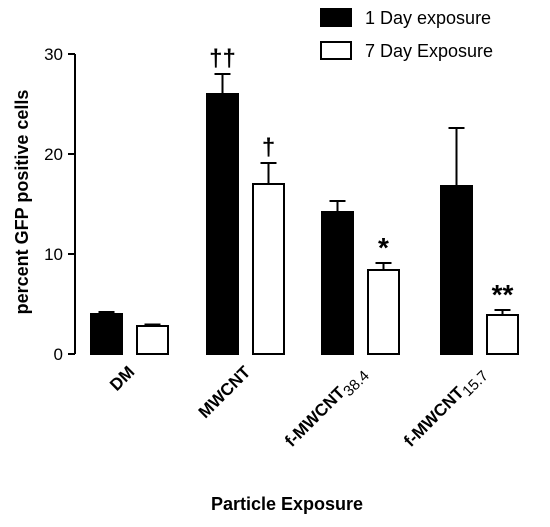 The image size is (550, 527). I want to click on legend-label: 1 Day exposure, so click(428, 18).